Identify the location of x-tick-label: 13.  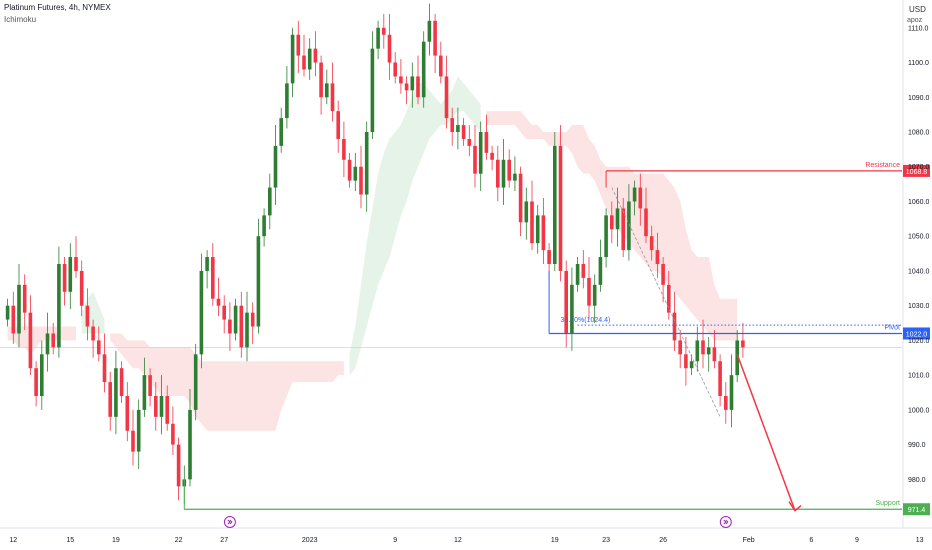
(920, 540).